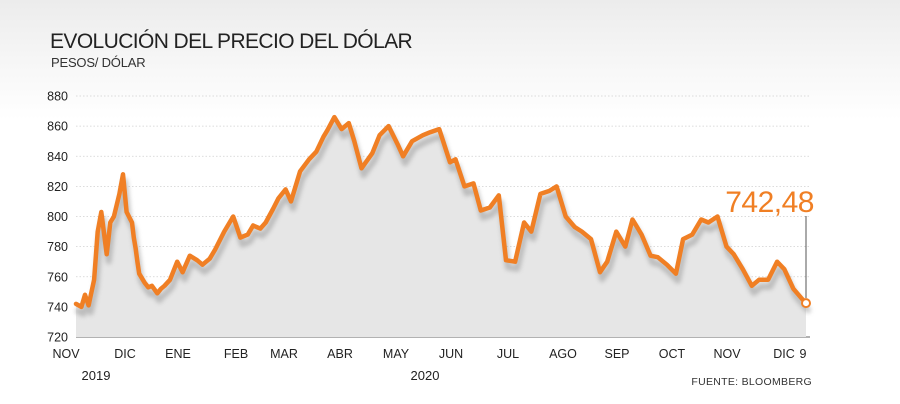  What do you see at coordinates (616, 354) in the screenshot?
I see `x-tick-label: SEP` at bounding box center [616, 354].